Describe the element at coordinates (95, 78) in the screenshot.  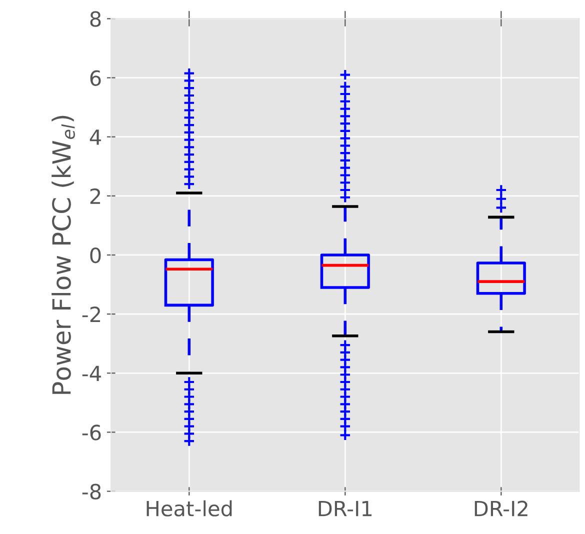
I see `y-tick-label: 6` at that location.